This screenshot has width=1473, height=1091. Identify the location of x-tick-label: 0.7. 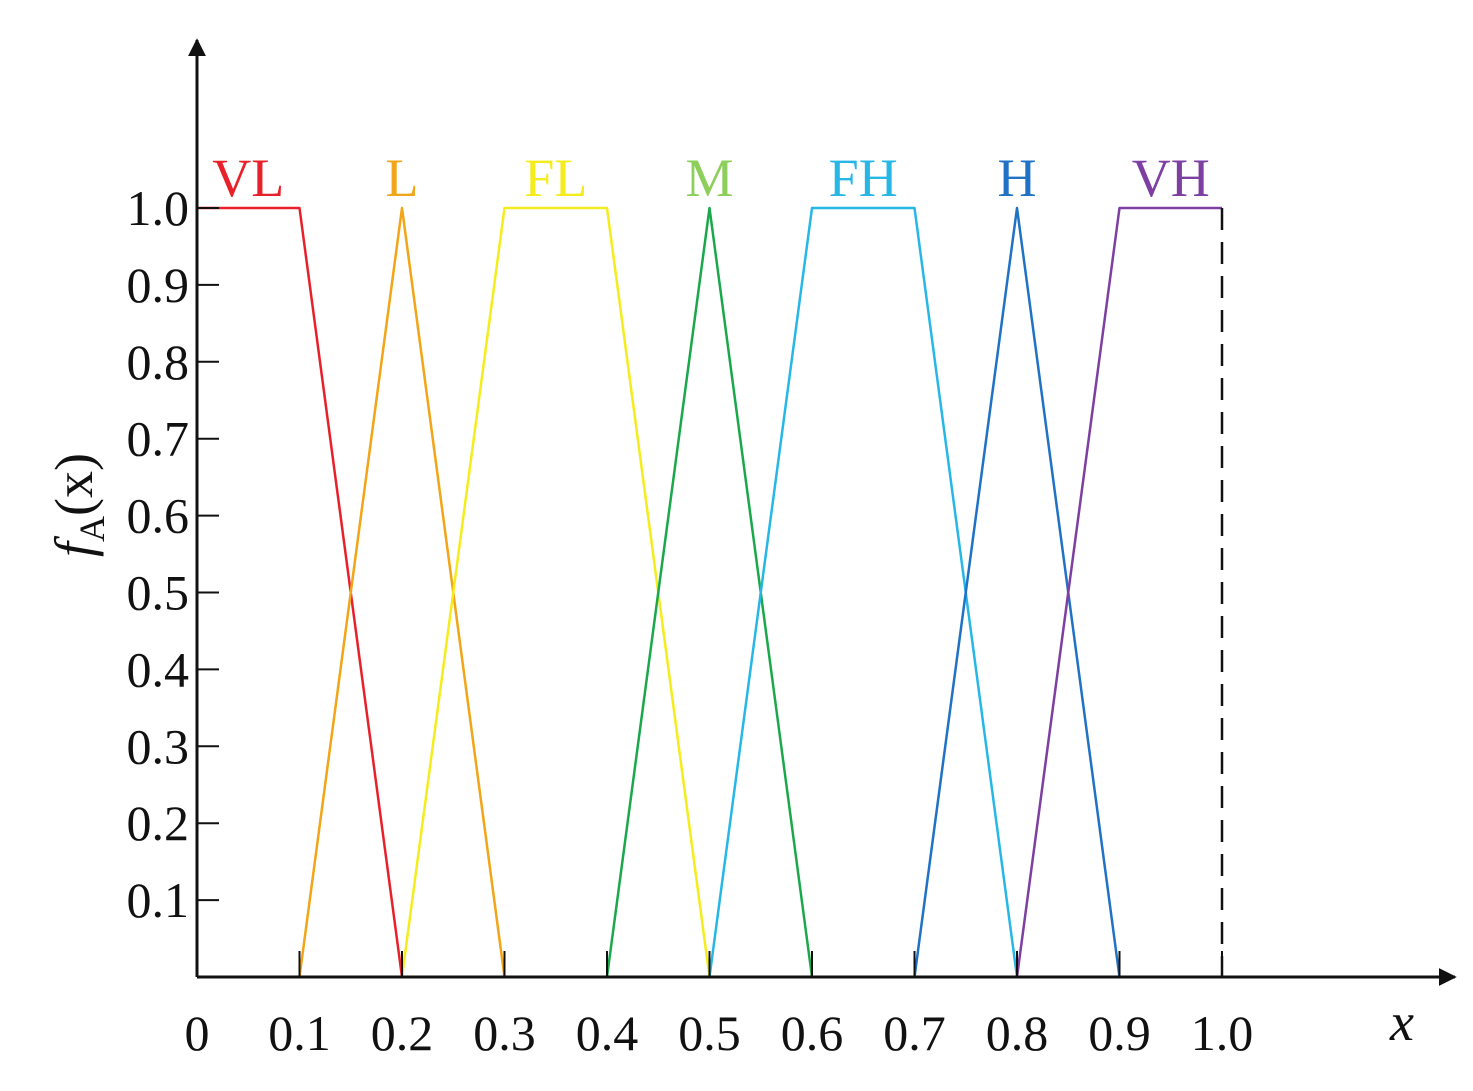
(914, 1033).